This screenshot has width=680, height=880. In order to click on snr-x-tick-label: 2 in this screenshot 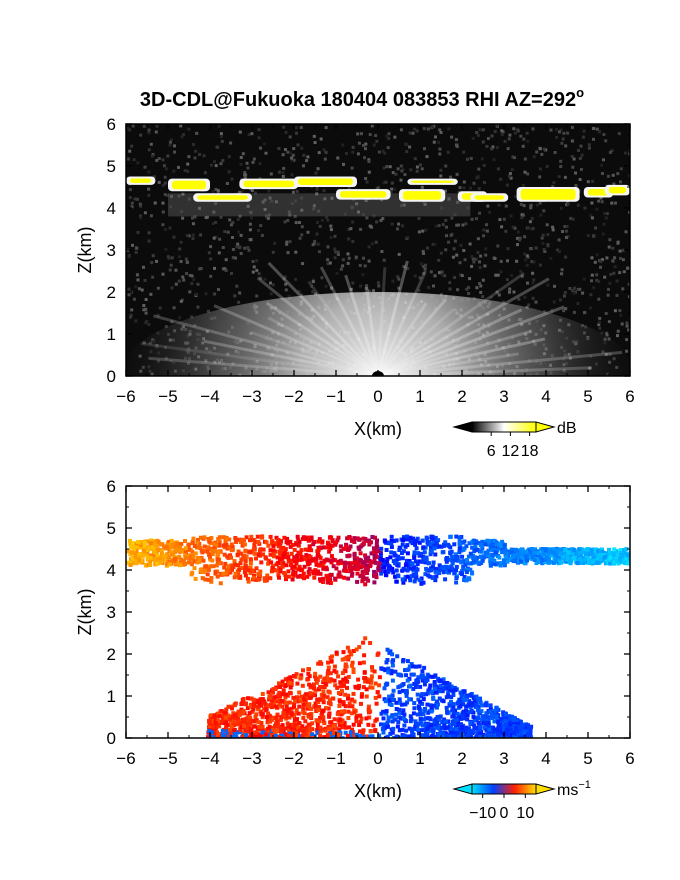, I will do `click(461, 396)`.